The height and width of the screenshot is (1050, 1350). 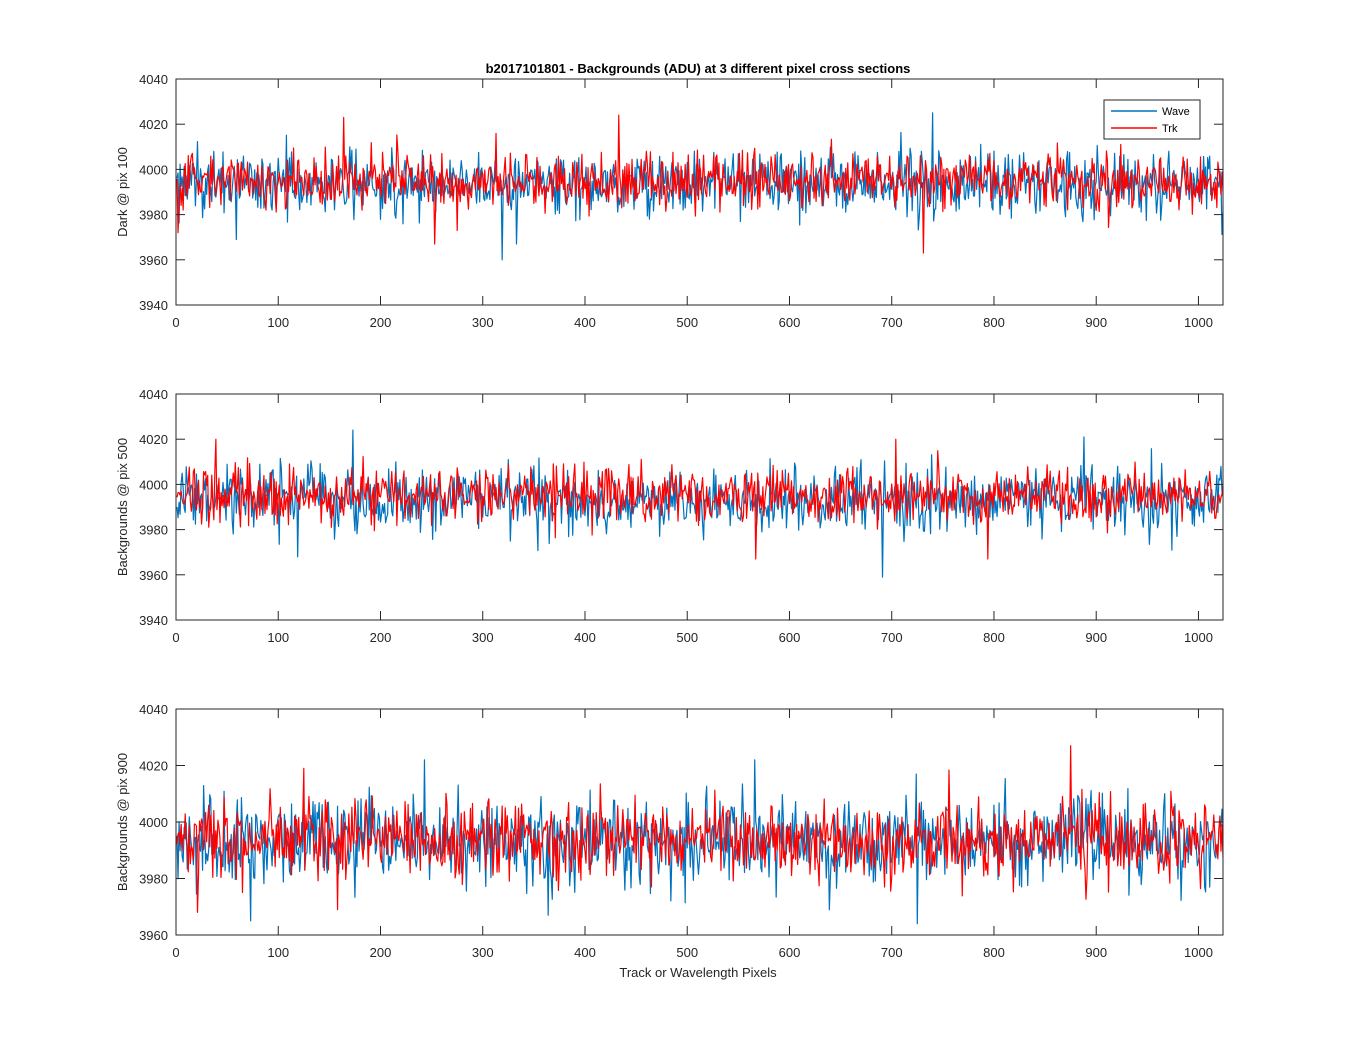 What do you see at coordinates (1170, 129) in the screenshot?
I see `legend-trk-label: Trk` at bounding box center [1170, 129].